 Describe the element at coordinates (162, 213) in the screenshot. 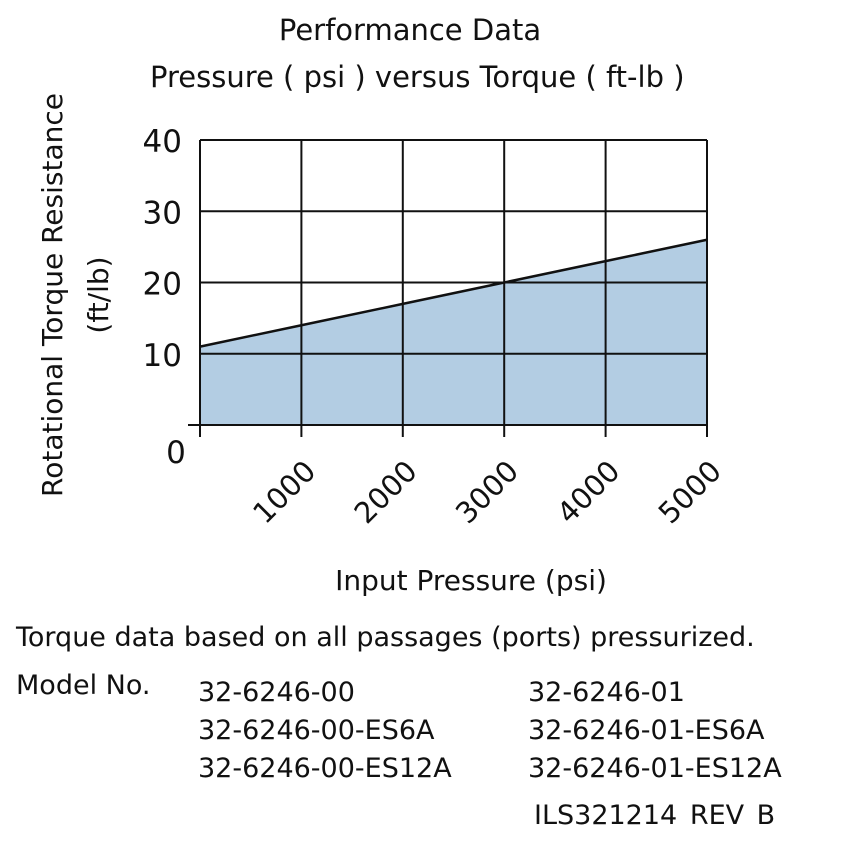

I see `y-tick-label: 30` at that location.